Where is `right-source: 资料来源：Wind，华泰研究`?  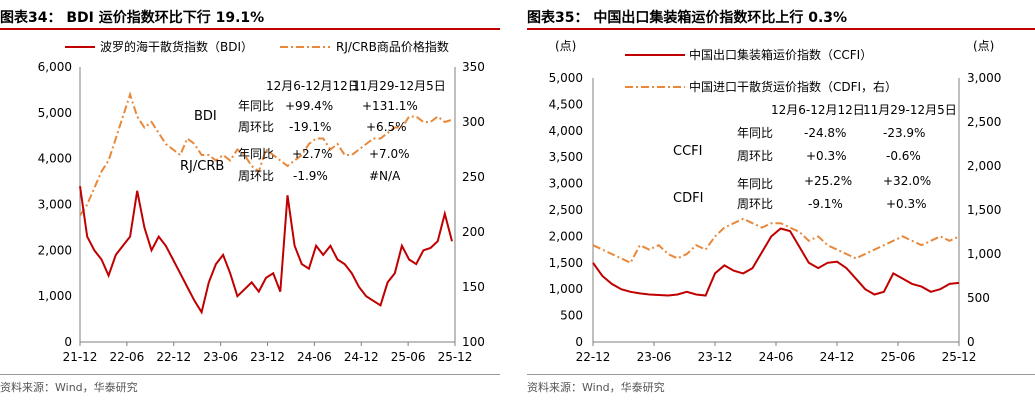 right-source: 资料来源：Wind，华泰研究 is located at coordinates (781, 384).